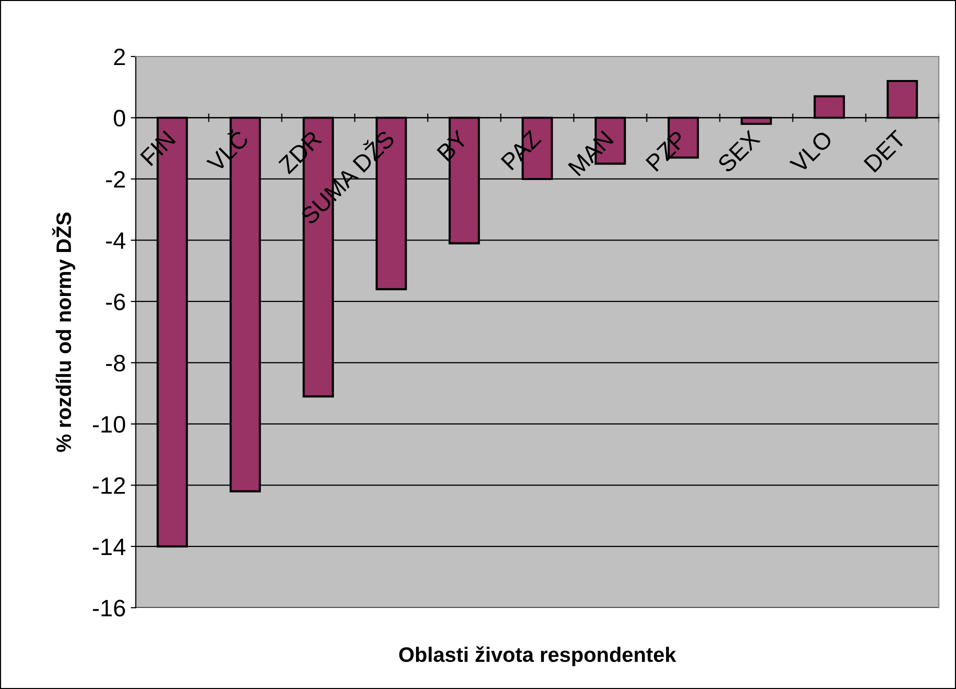 The width and height of the screenshot is (956, 689). I want to click on x-axis-title: Oblasti života respondentek, so click(537, 656).